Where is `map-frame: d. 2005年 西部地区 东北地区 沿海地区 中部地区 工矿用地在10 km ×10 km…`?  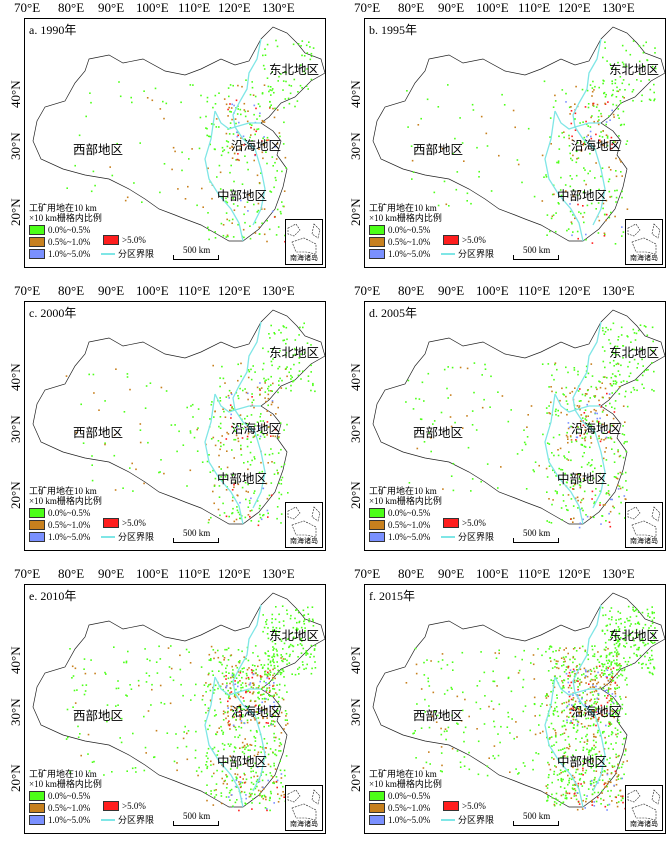 map-frame: d. 2005年 西部地区 东北地区 沿海地区 中部地区 工矿用地在10 km ×10 km… is located at coordinates (515, 426).